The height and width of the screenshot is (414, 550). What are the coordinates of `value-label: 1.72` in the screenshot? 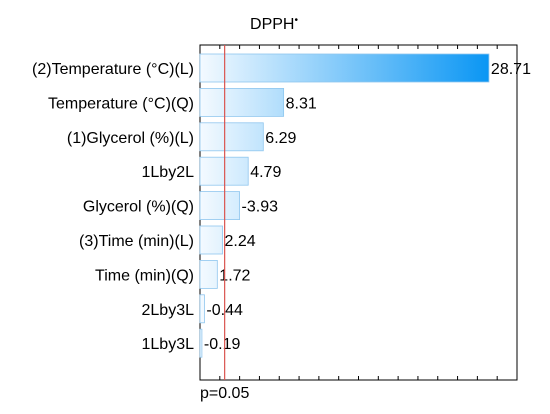 It's located at (234, 275).